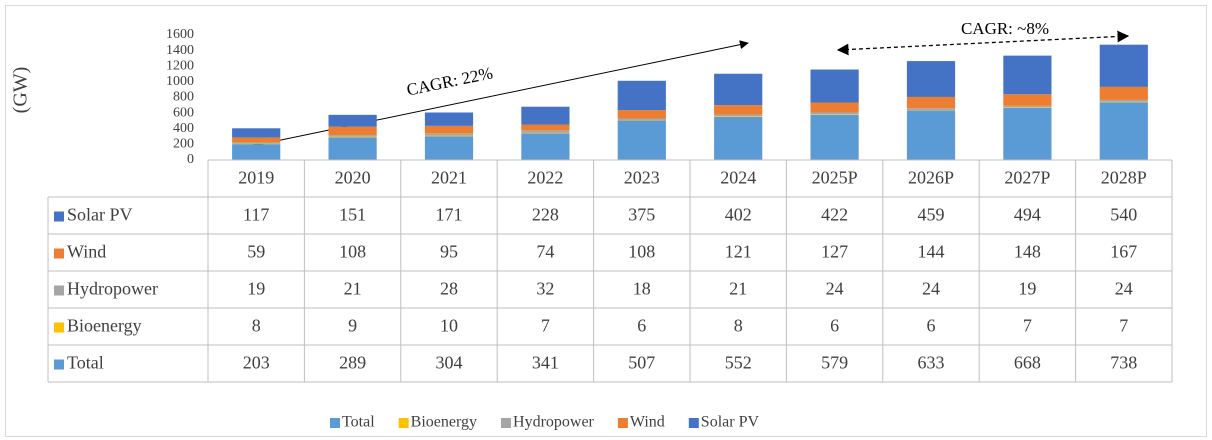  What do you see at coordinates (545, 215) in the screenshot?
I see `table-cell: 228` at bounding box center [545, 215].